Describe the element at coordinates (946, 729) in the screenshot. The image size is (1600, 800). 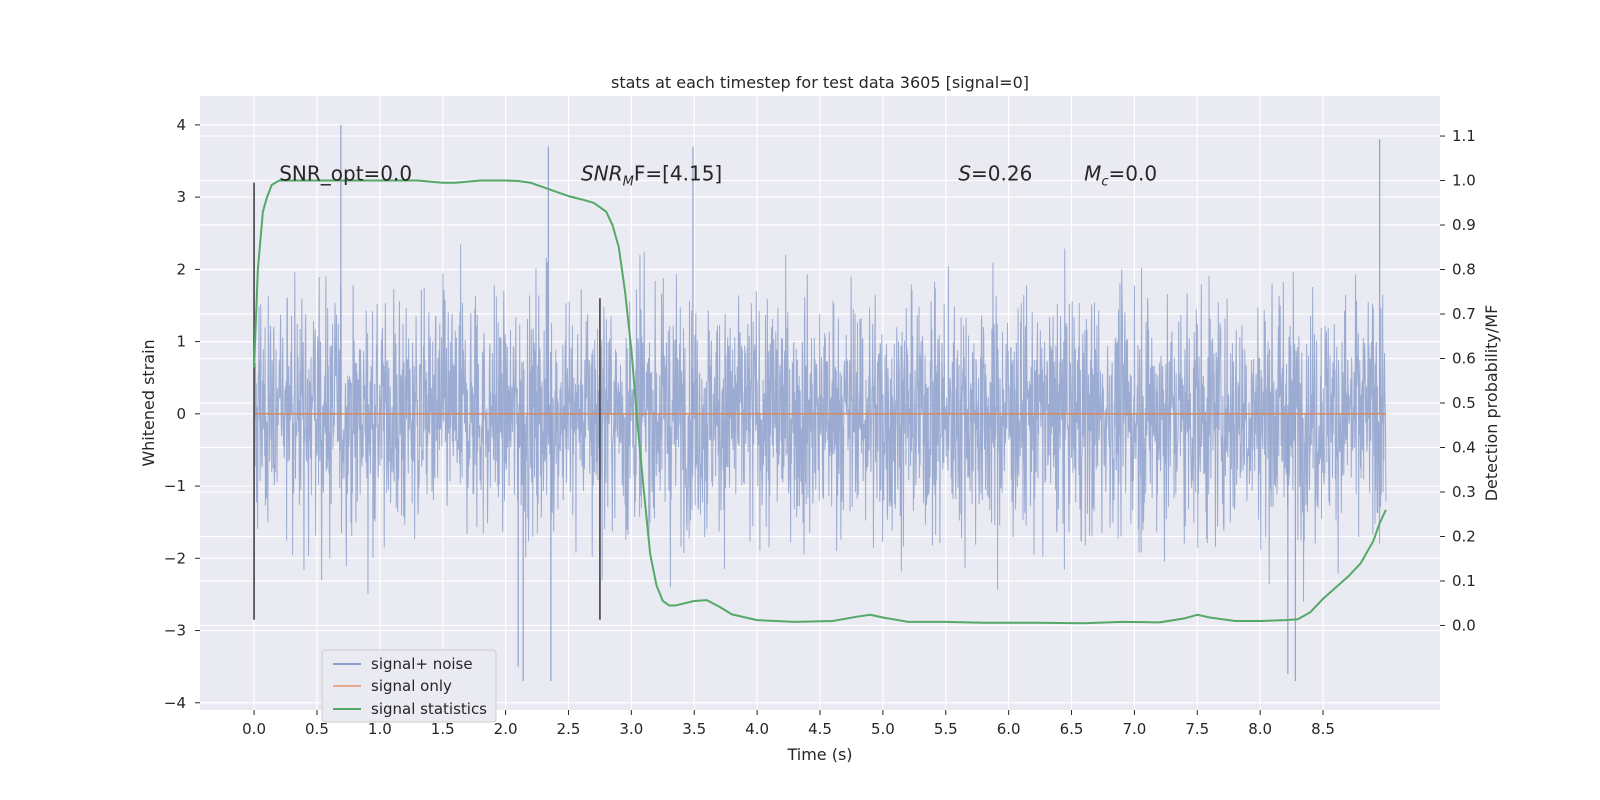
I see `x-tick-label: 5.5` at that location.